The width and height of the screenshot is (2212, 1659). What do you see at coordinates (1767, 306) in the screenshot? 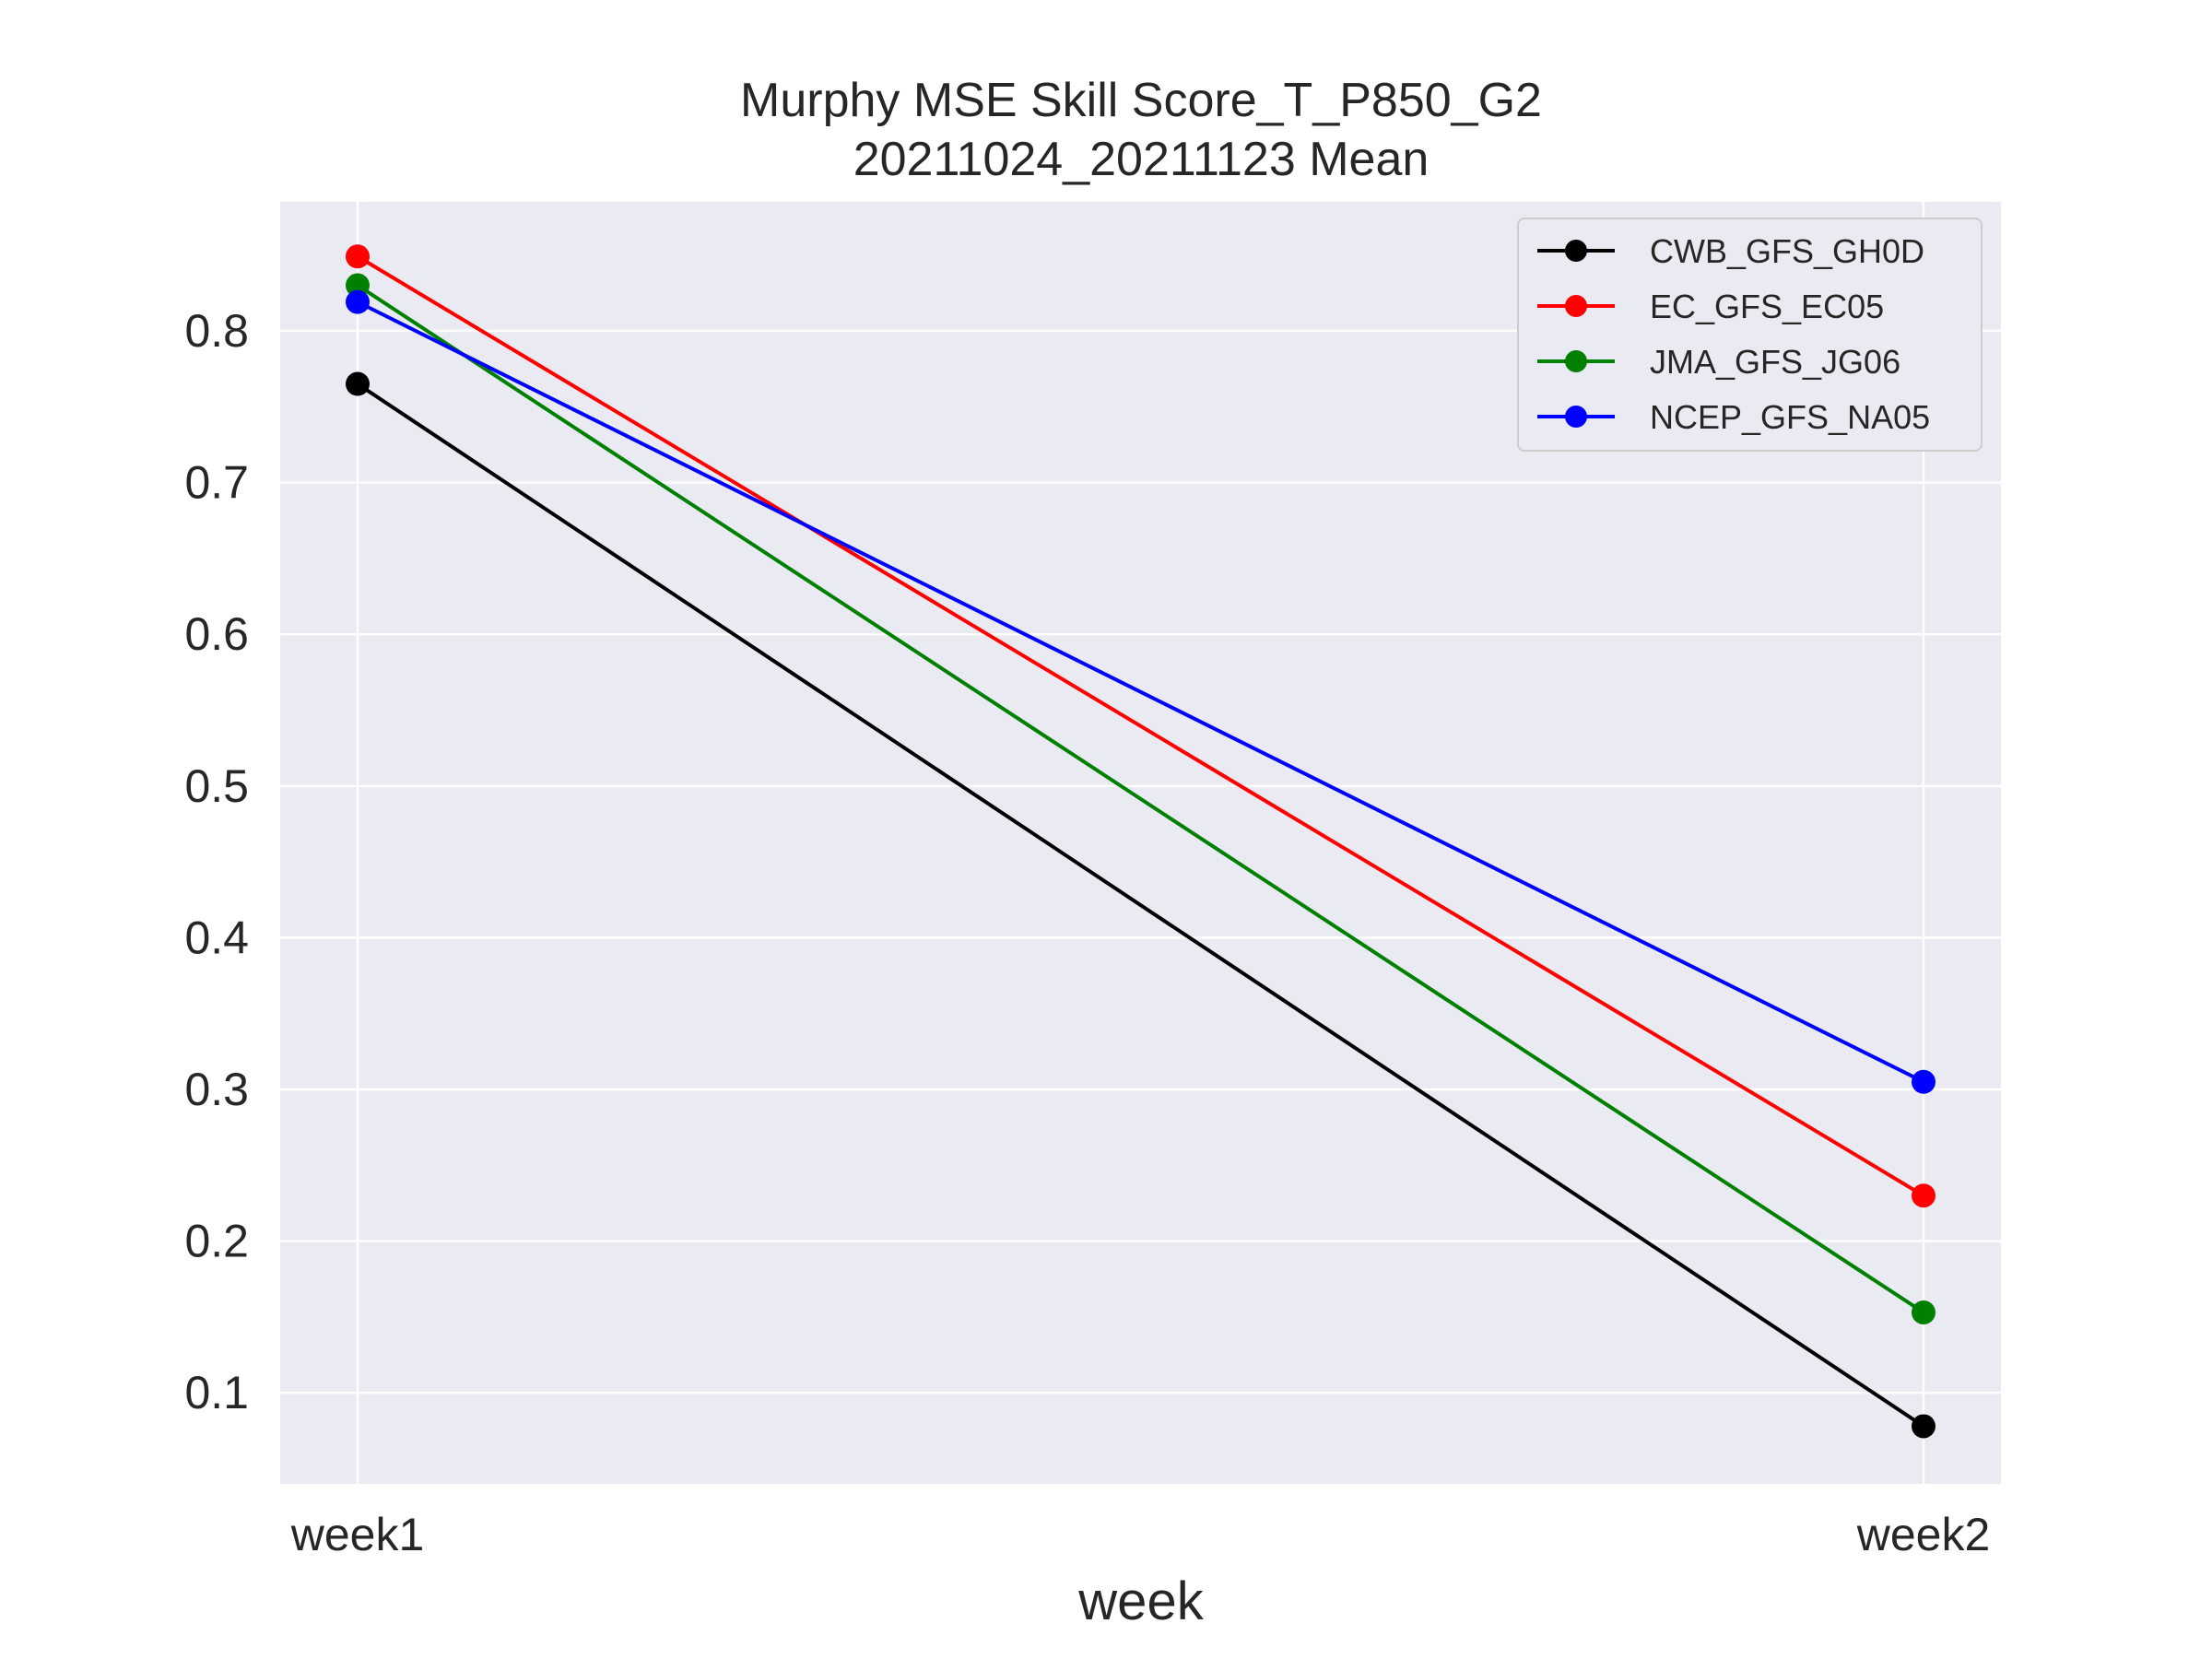
I see `legend-label: EC_GFS_EC05` at bounding box center [1767, 306].